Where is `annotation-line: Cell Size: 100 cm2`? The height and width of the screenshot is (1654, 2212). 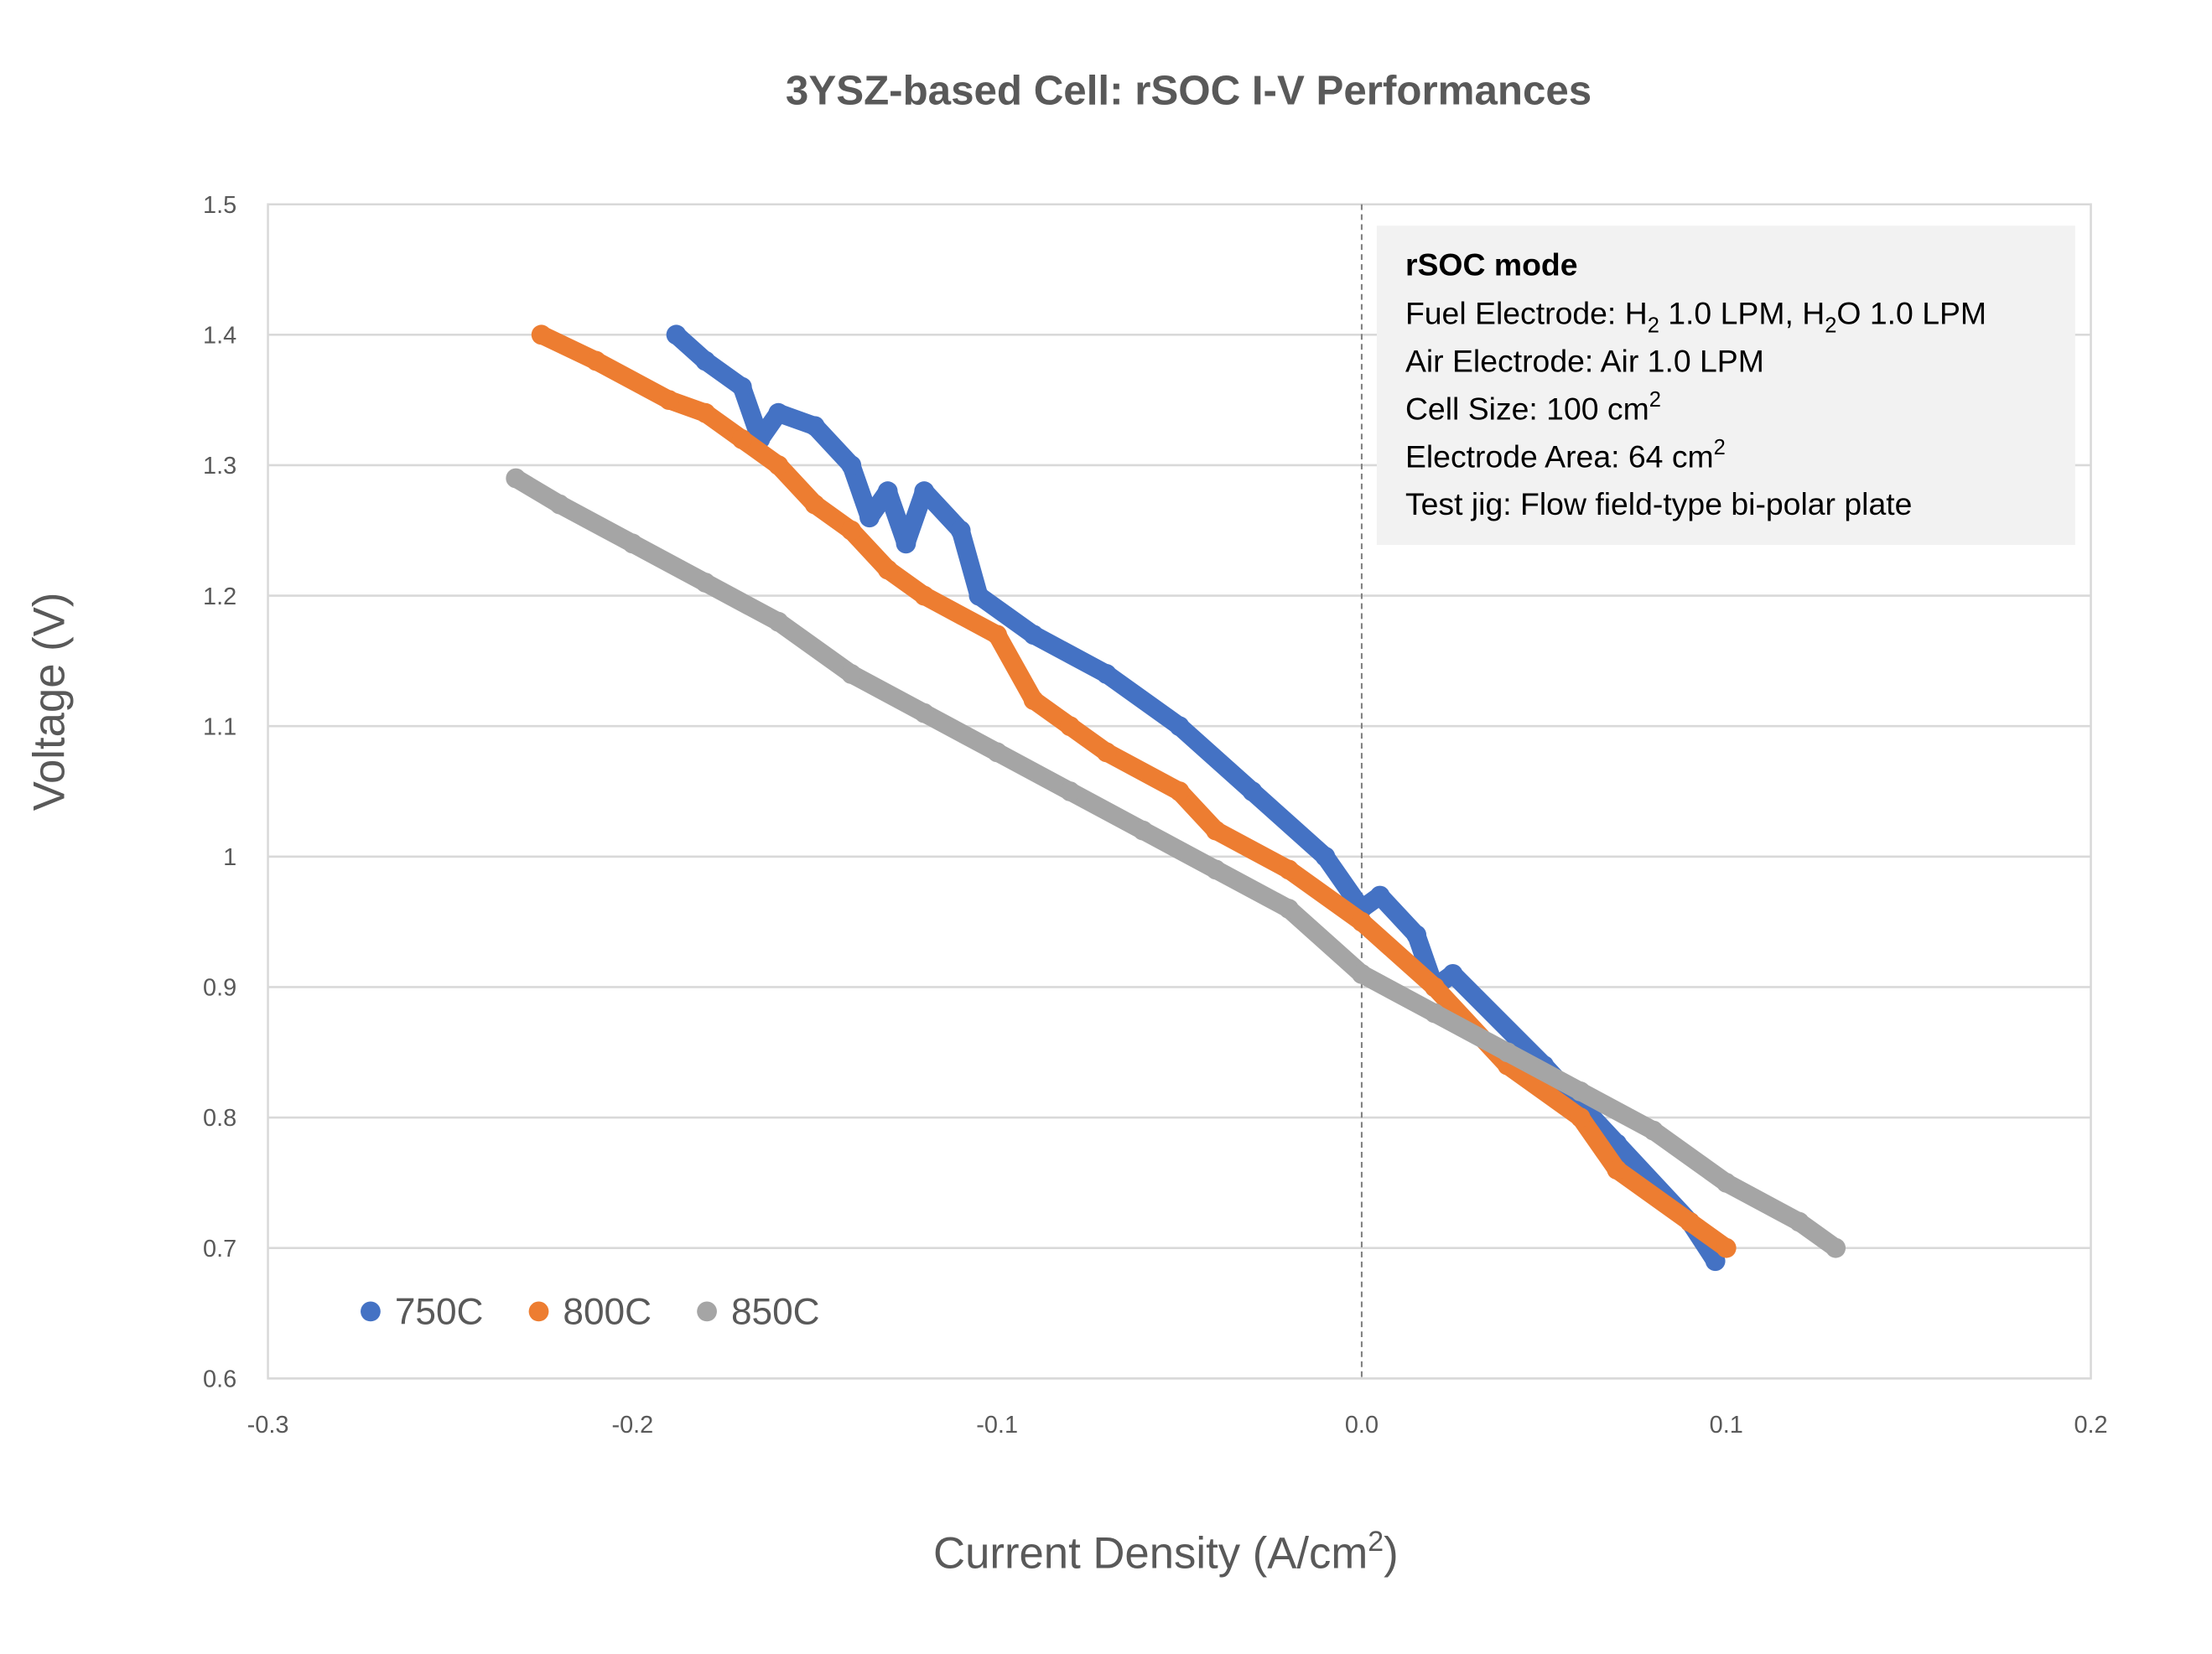 annotation-line: Cell Size: 100 cm2 is located at coordinates (1533, 407).